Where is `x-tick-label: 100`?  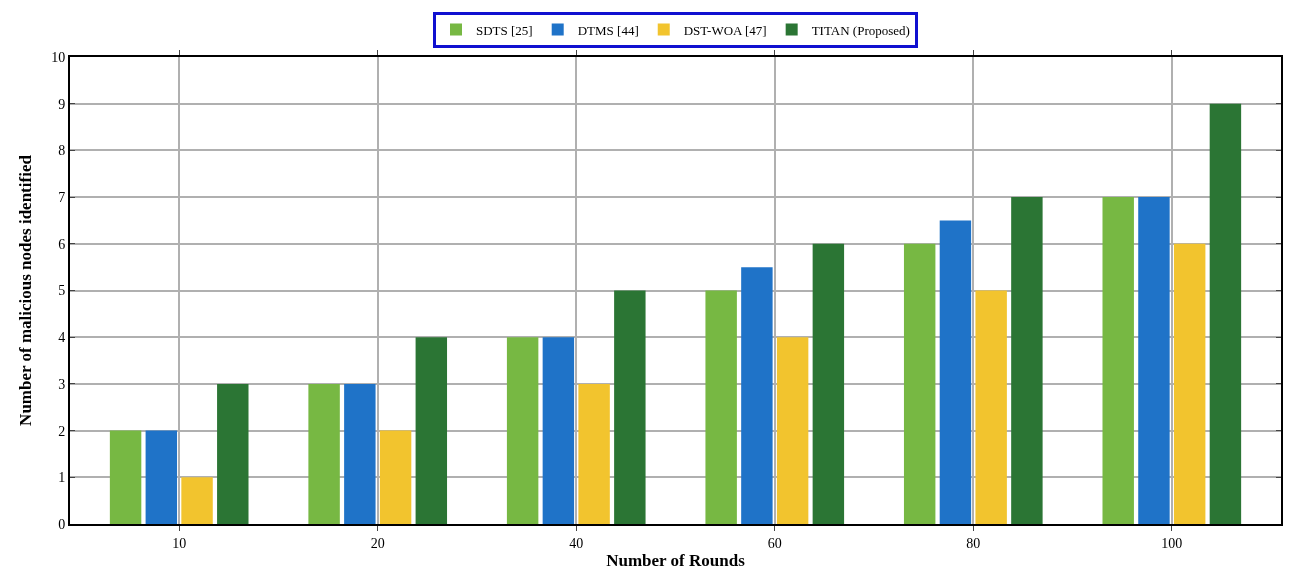
x-tick-label: 100 is located at coordinates (1172, 543).